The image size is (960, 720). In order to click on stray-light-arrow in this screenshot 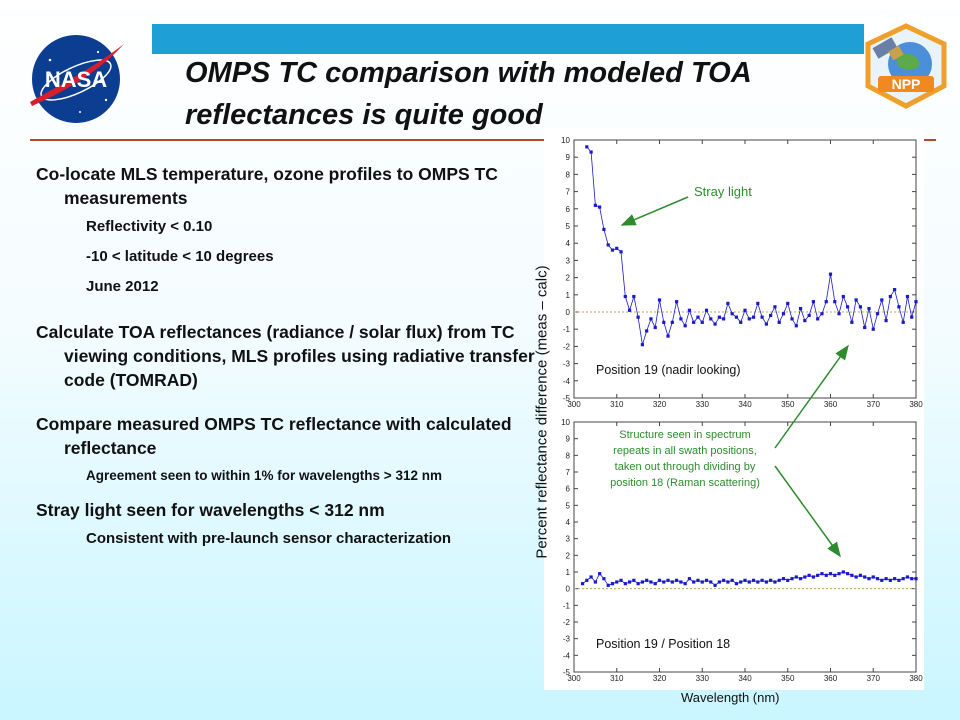, I will do `click(654, 211)`.